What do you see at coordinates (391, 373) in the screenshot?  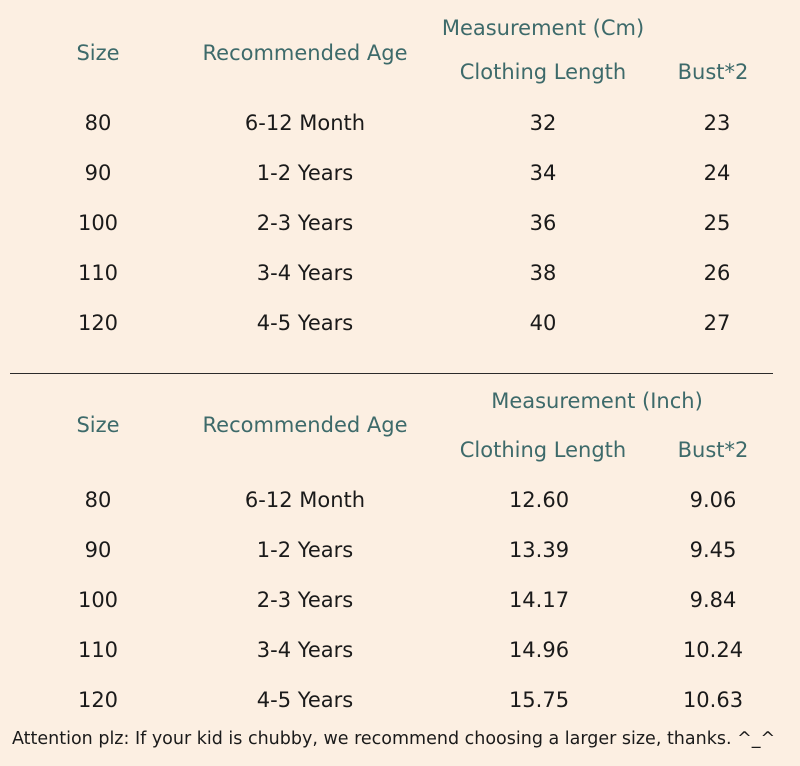 I see `table-divider` at bounding box center [391, 373].